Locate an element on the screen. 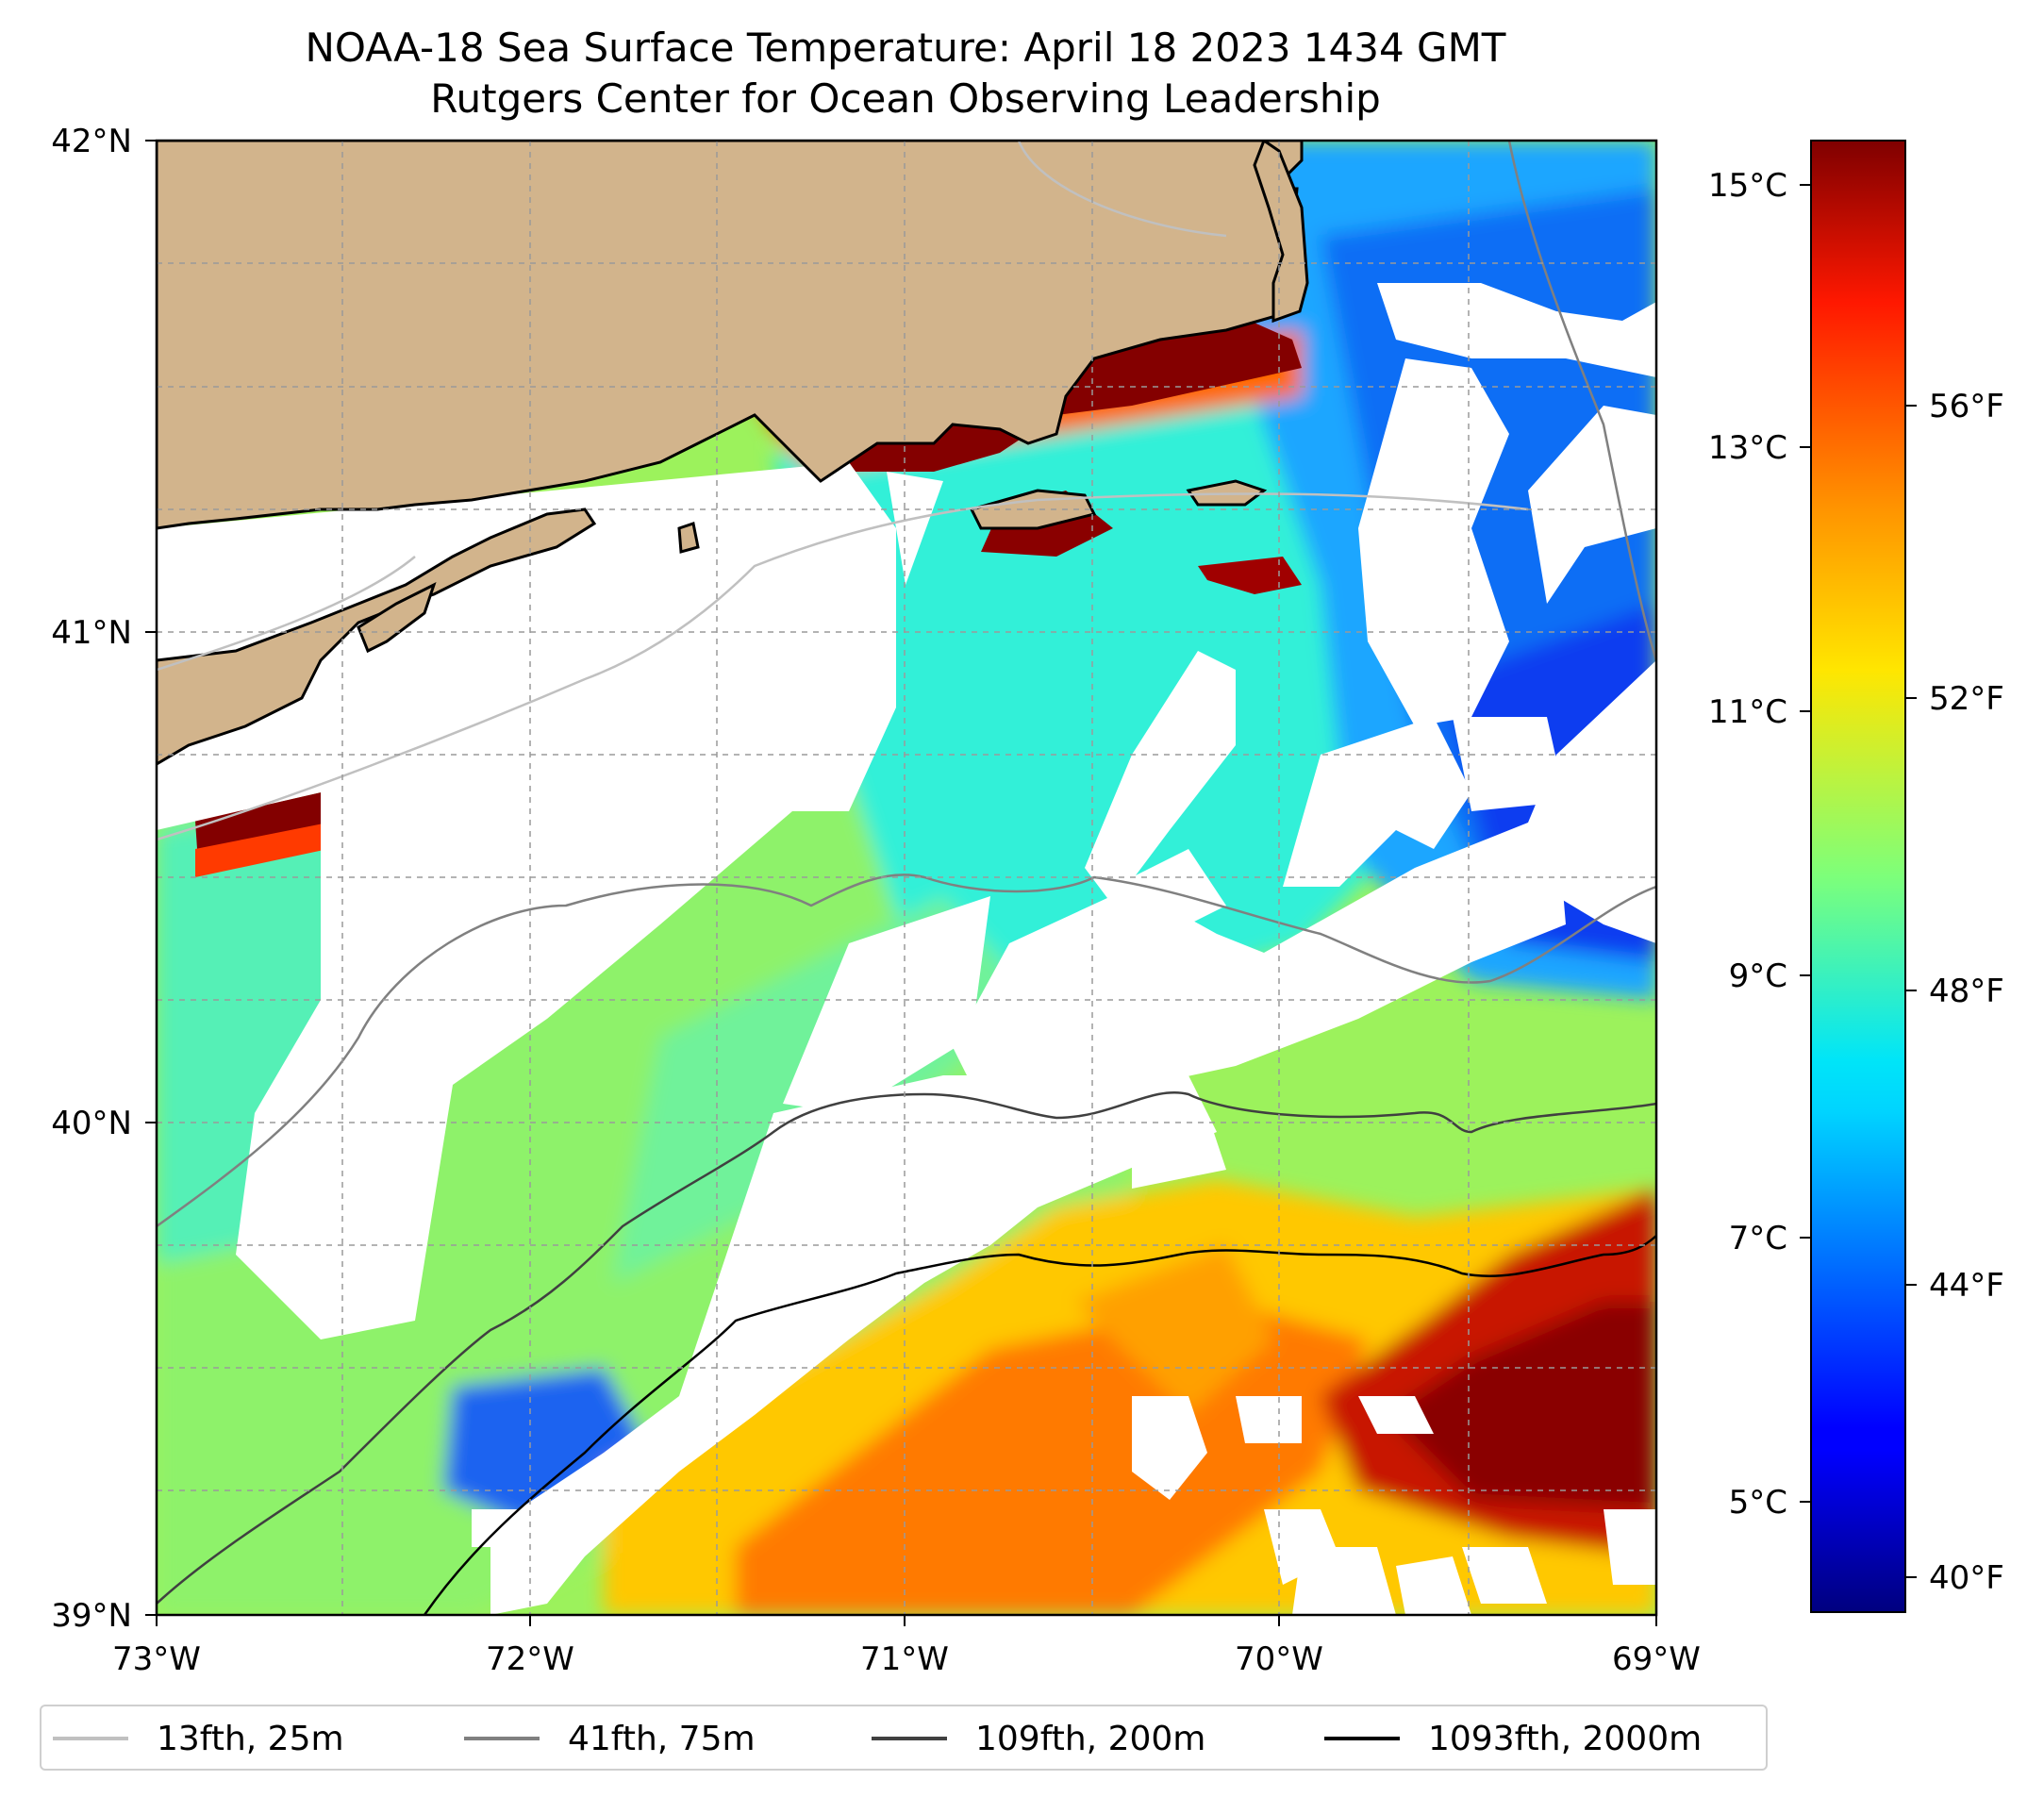 The height and width of the screenshot is (1797, 2044). lat-tick-42n: 42°N is located at coordinates (92, 141).